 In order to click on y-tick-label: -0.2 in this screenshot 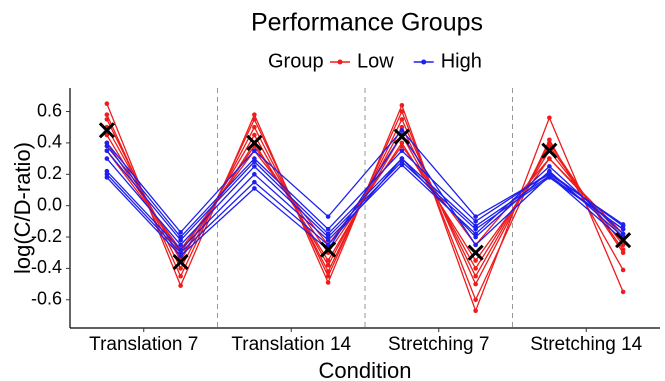, I will do `click(46, 236)`.